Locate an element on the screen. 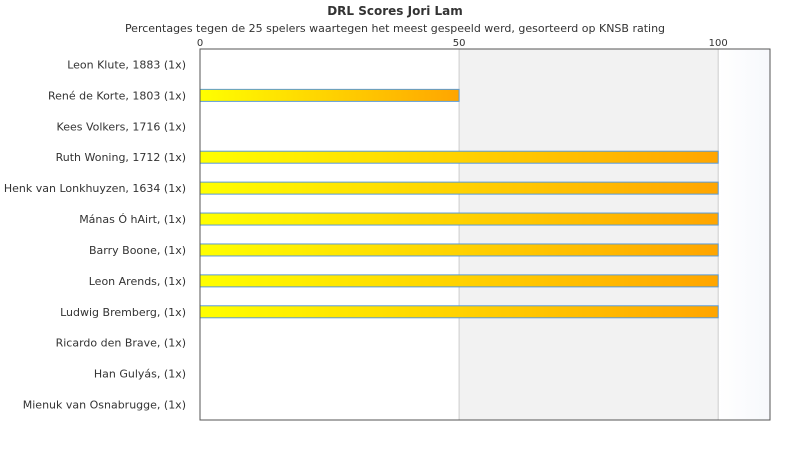 This screenshot has height=450, width=790. chart-title: DRL Scores Jori Lam is located at coordinates (395, 11).